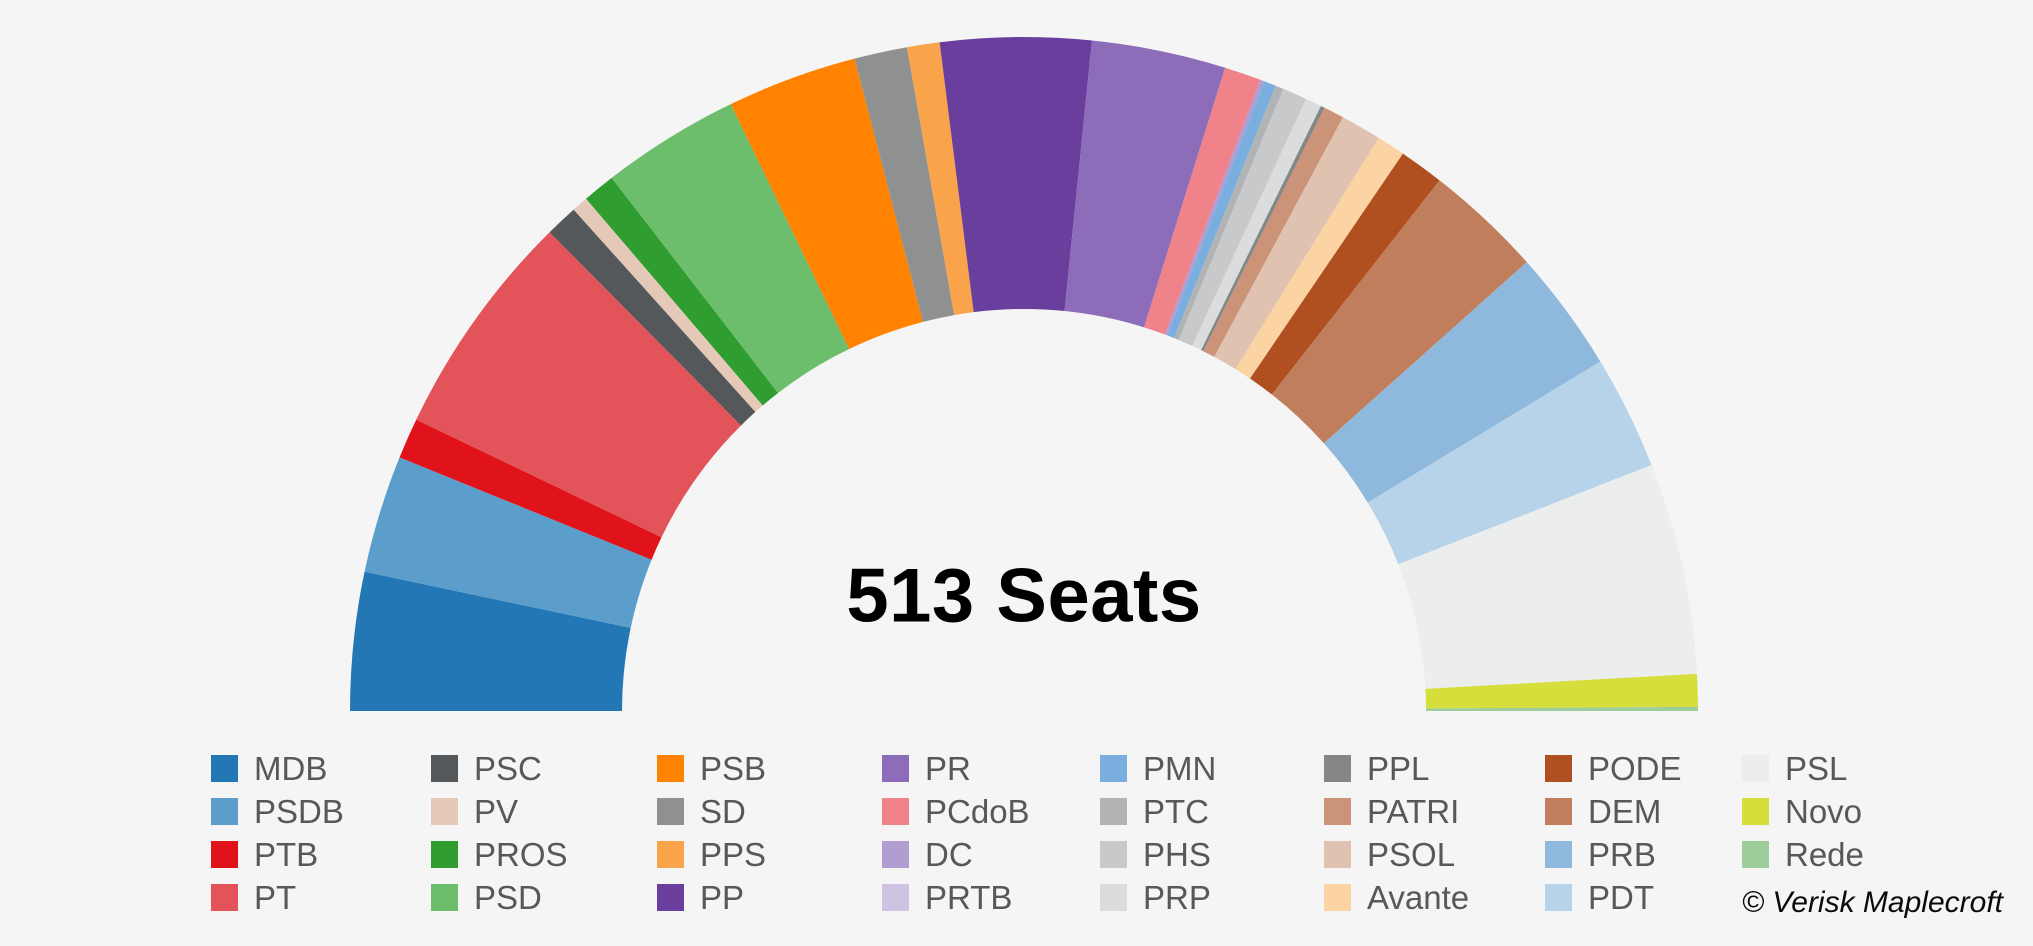 The width and height of the screenshot is (2033, 946). What do you see at coordinates (1024, 596) in the screenshot?
I see `total-seats-label: 513 Seats` at bounding box center [1024, 596].